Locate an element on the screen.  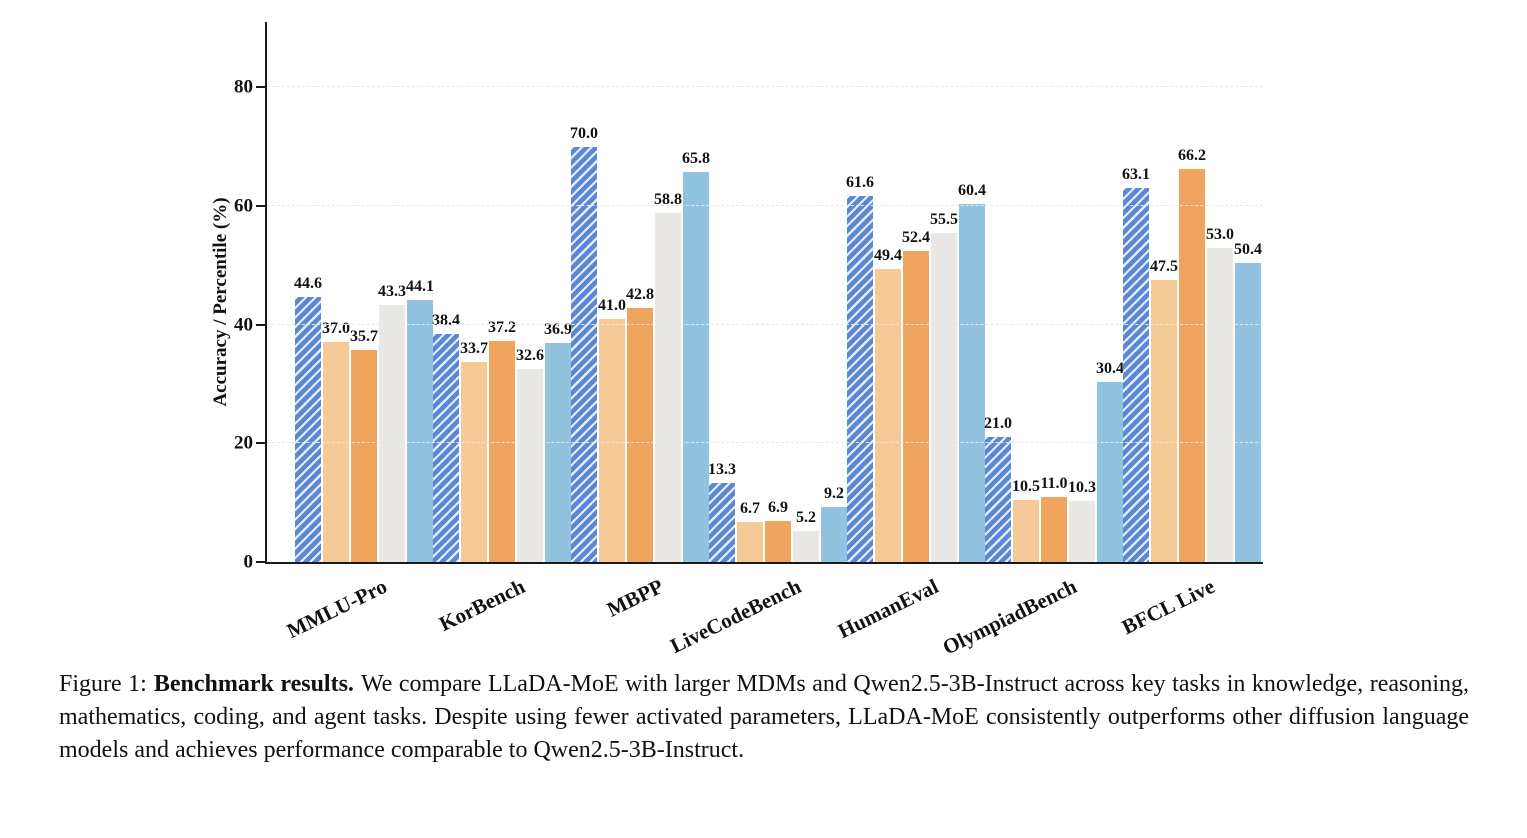
x-tick-label: KorBench is located at coordinates (482, 605).